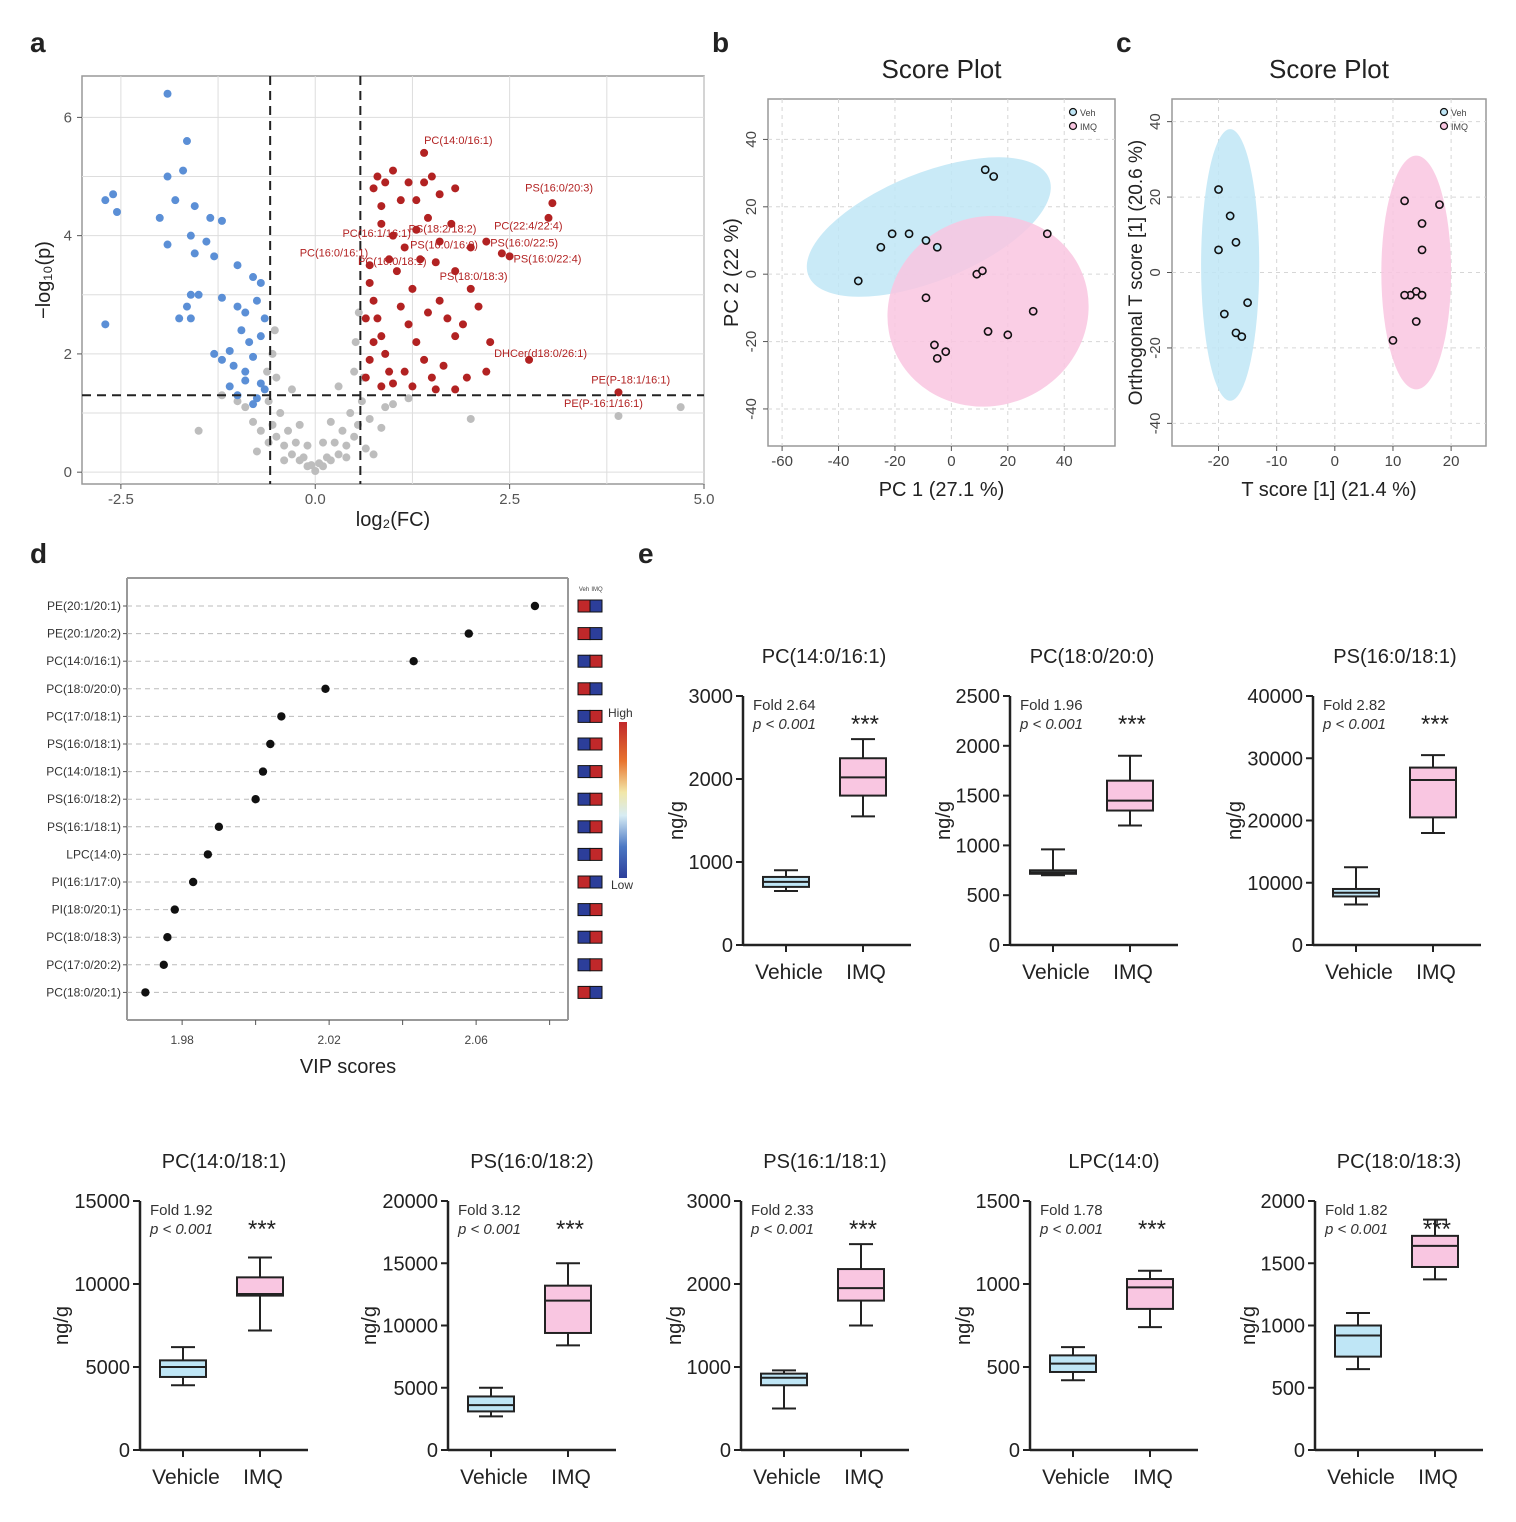  I want to click on vip-category-label: PI(16:1/17:0), so click(86, 882).